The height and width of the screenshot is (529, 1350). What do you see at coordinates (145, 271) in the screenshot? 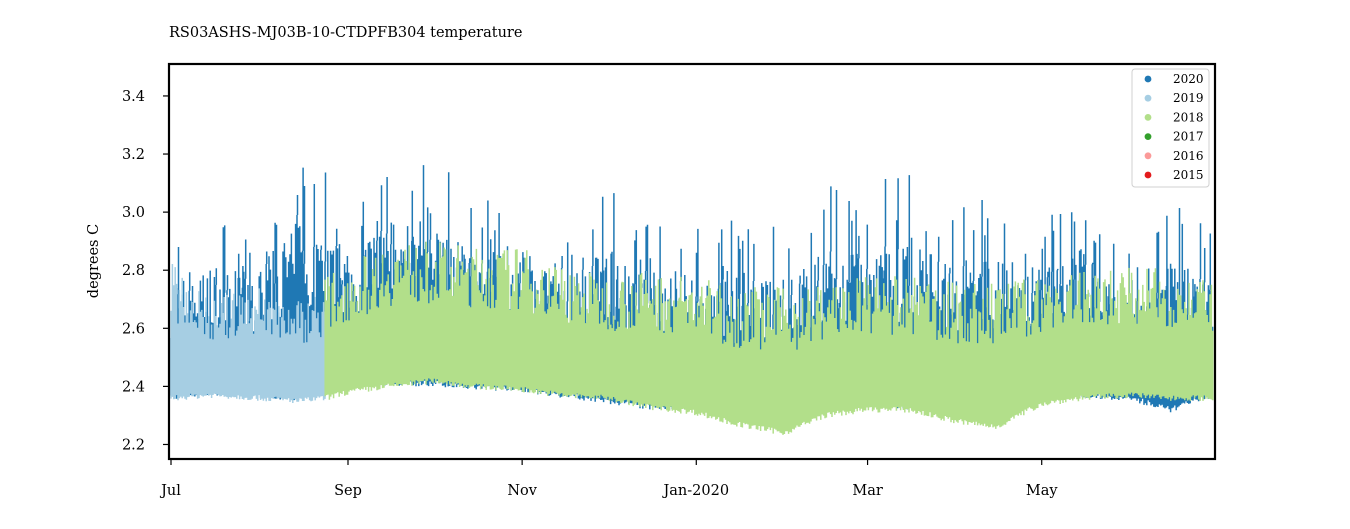
I see `y-axis: 2.2 2.4 2.6 2.8 3.0 3.2 3.4` at bounding box center [145, 271].